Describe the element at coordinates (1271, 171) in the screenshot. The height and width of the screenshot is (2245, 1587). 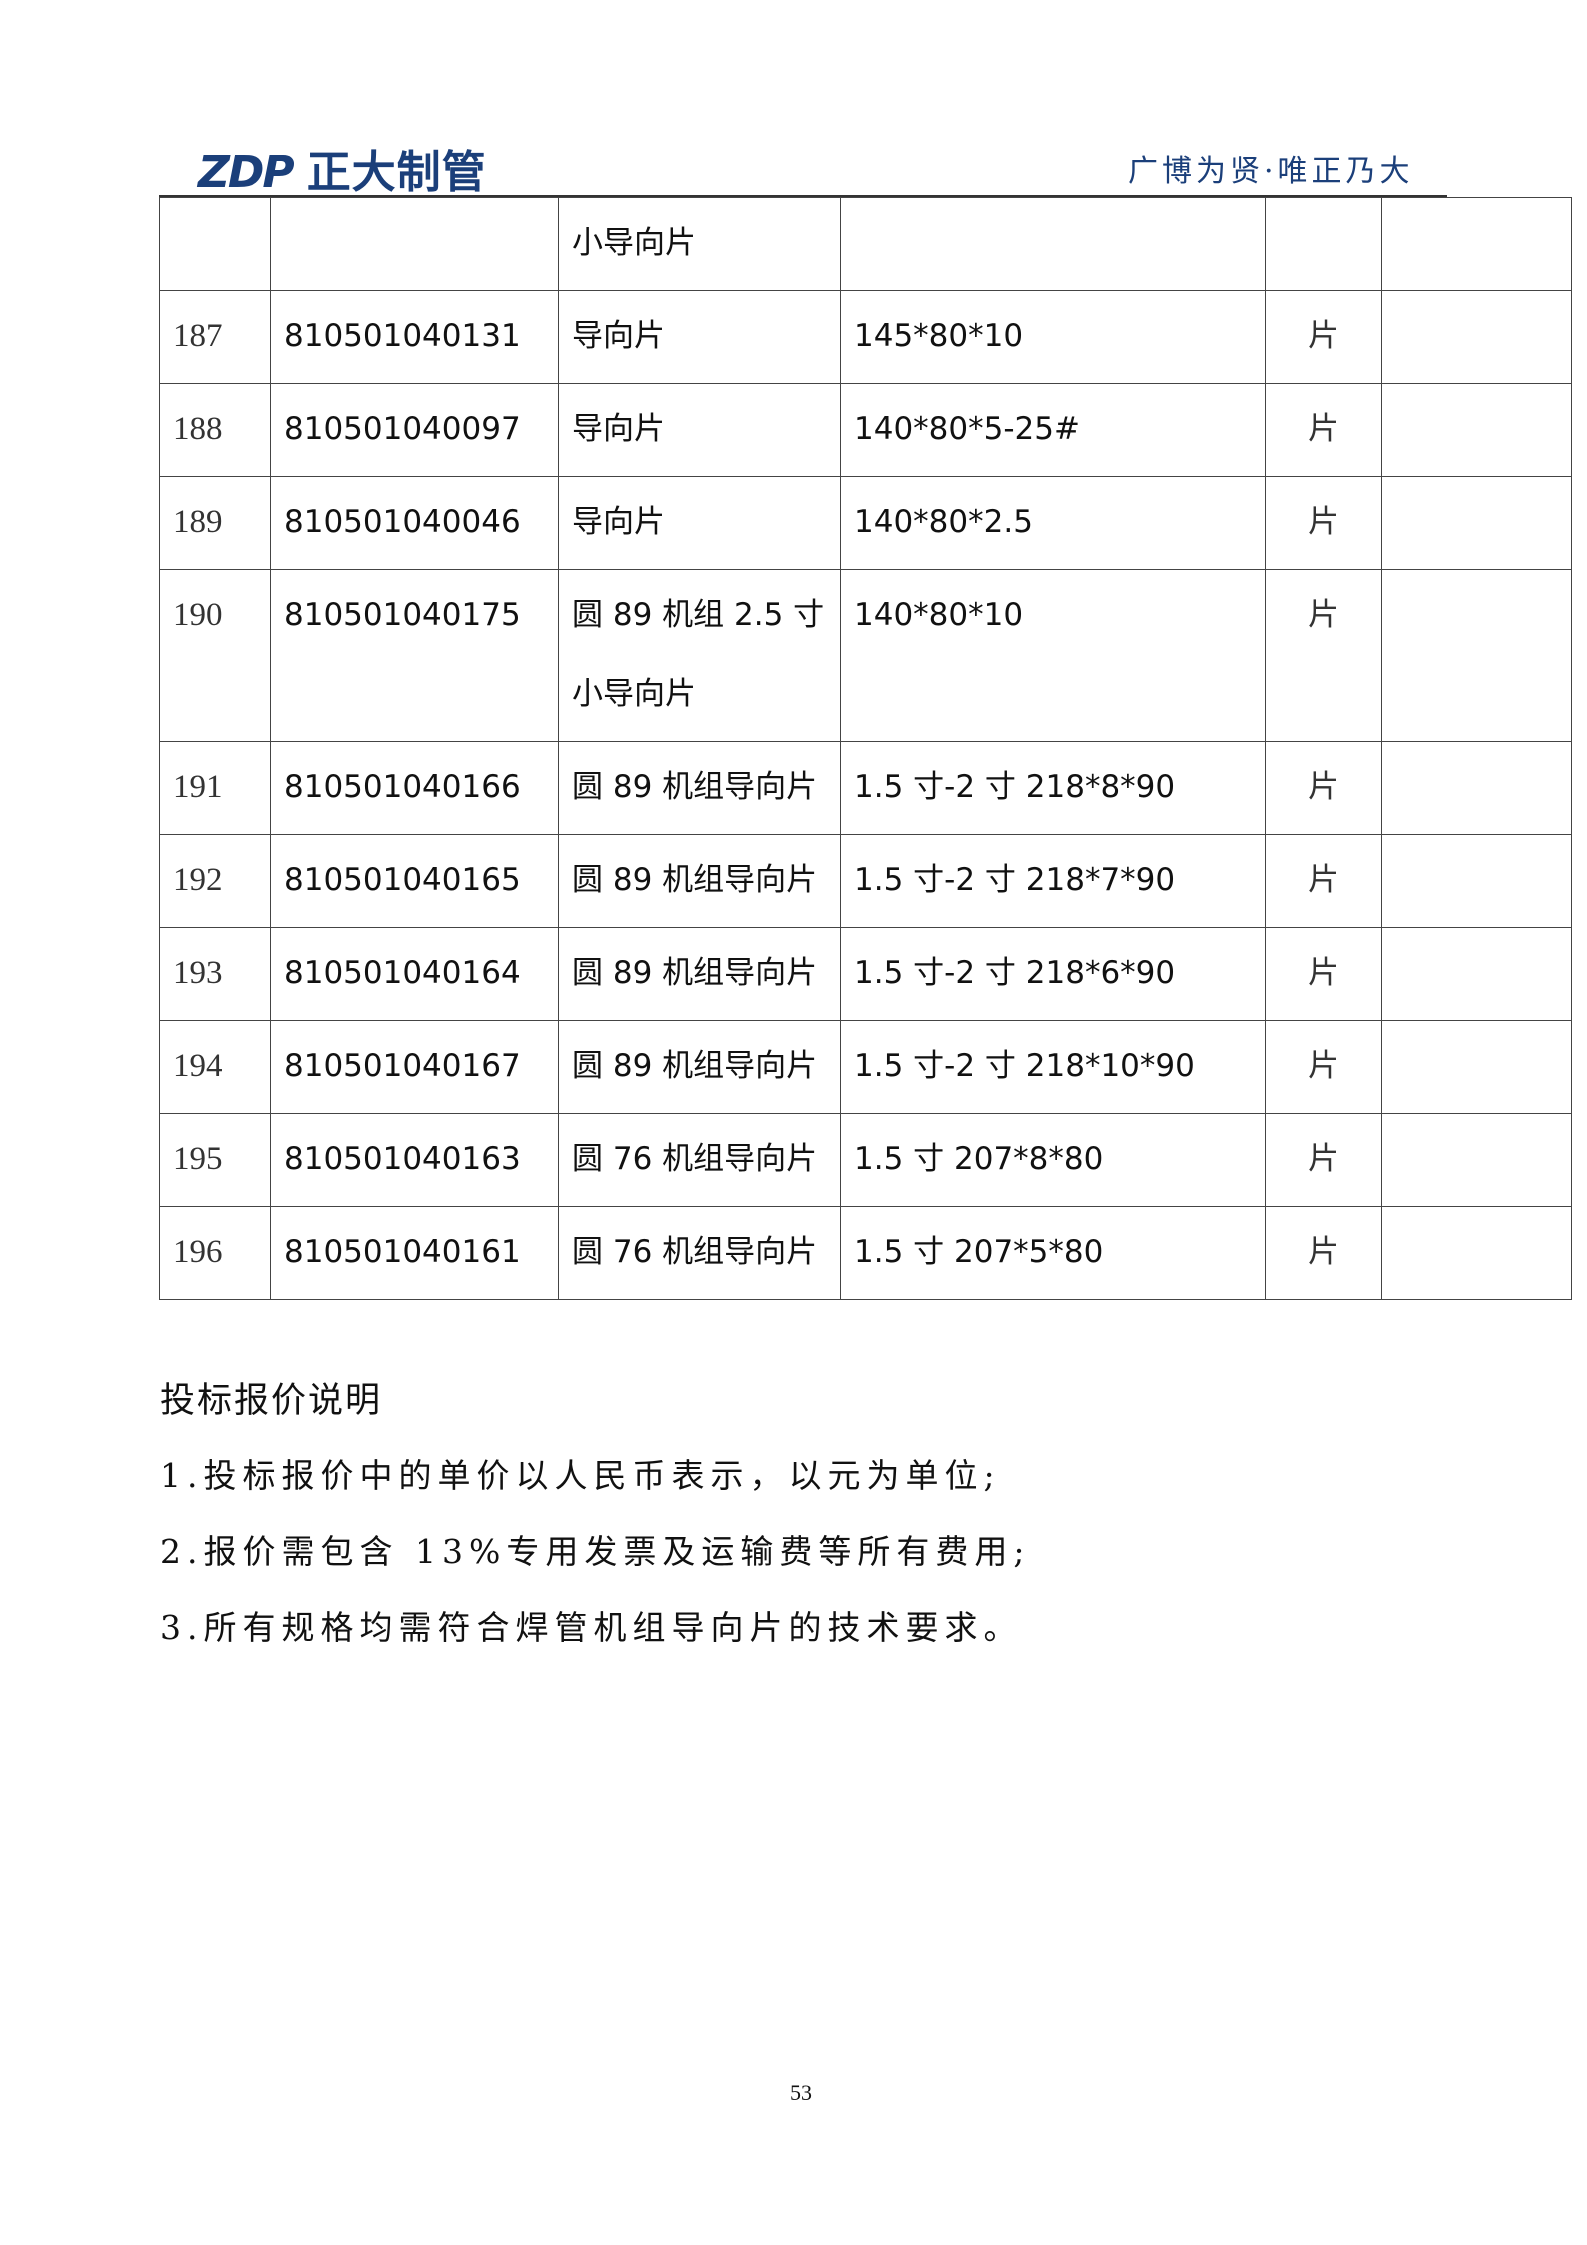
I see `slogan: 广博为贤·唯正乃大` at that location.